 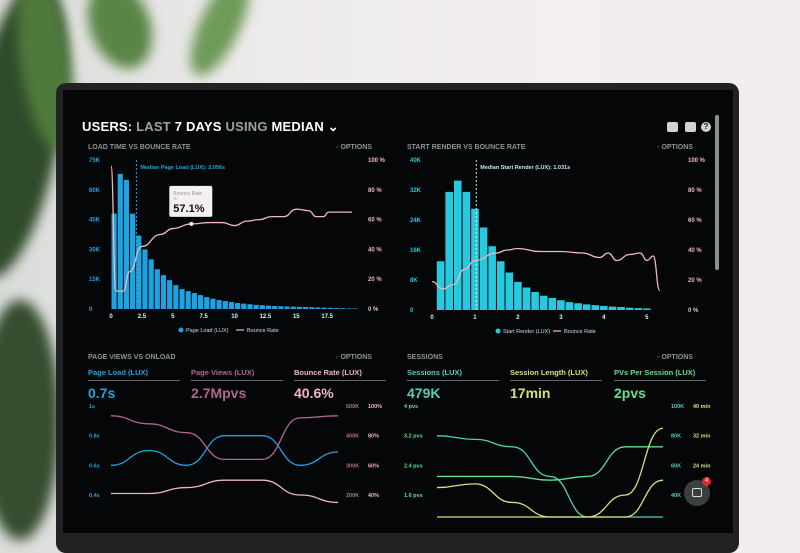 What do you see at coordinates (706, 127) in the screenshot?
I see `help-icon: ?` at bounding box center [706, 127].